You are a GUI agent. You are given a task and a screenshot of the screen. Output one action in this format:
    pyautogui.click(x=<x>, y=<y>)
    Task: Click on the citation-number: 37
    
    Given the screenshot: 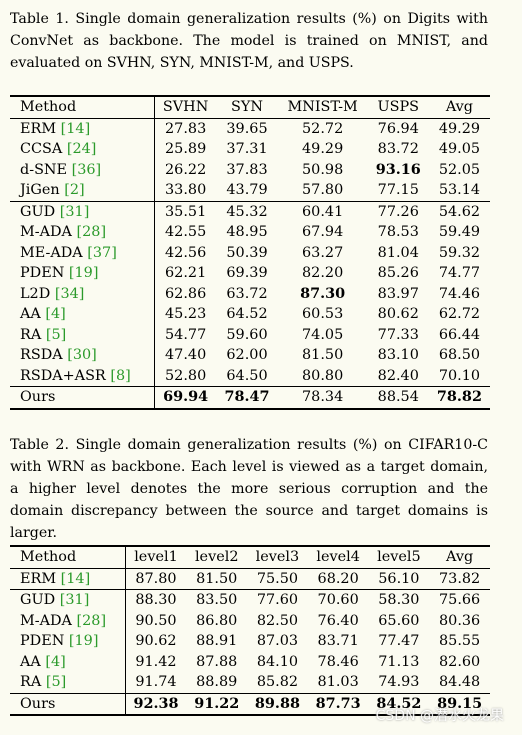 What is the action you would take?
    pyautogui.click(x=102, y=252)
    